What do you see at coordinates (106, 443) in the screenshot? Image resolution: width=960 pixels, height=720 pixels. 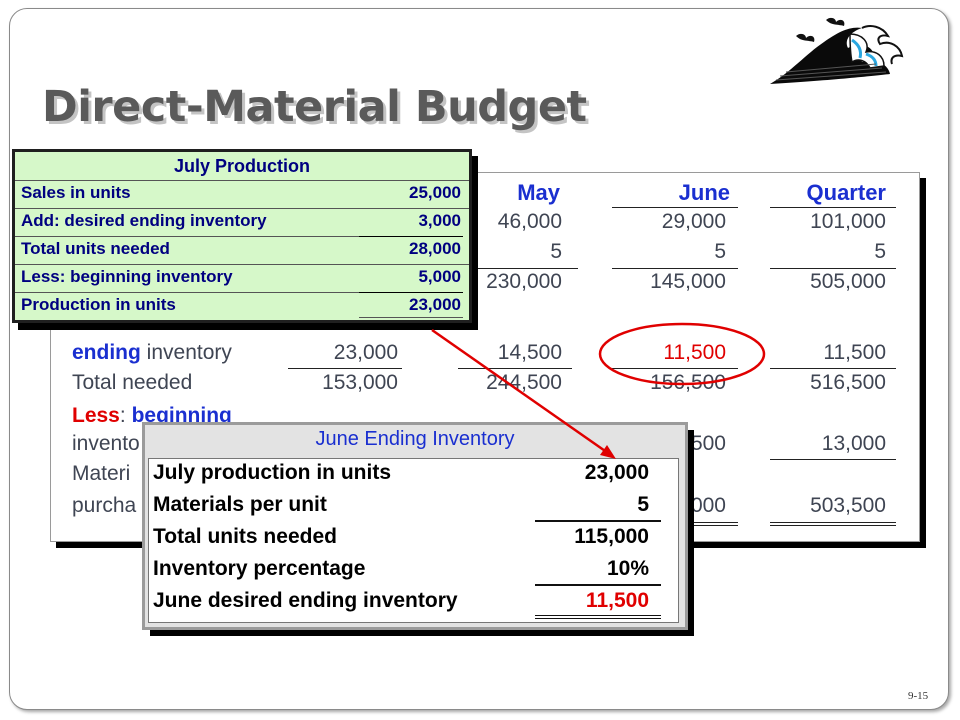 I see `row-label-inventory: invento` at bounding box center [106, 443].